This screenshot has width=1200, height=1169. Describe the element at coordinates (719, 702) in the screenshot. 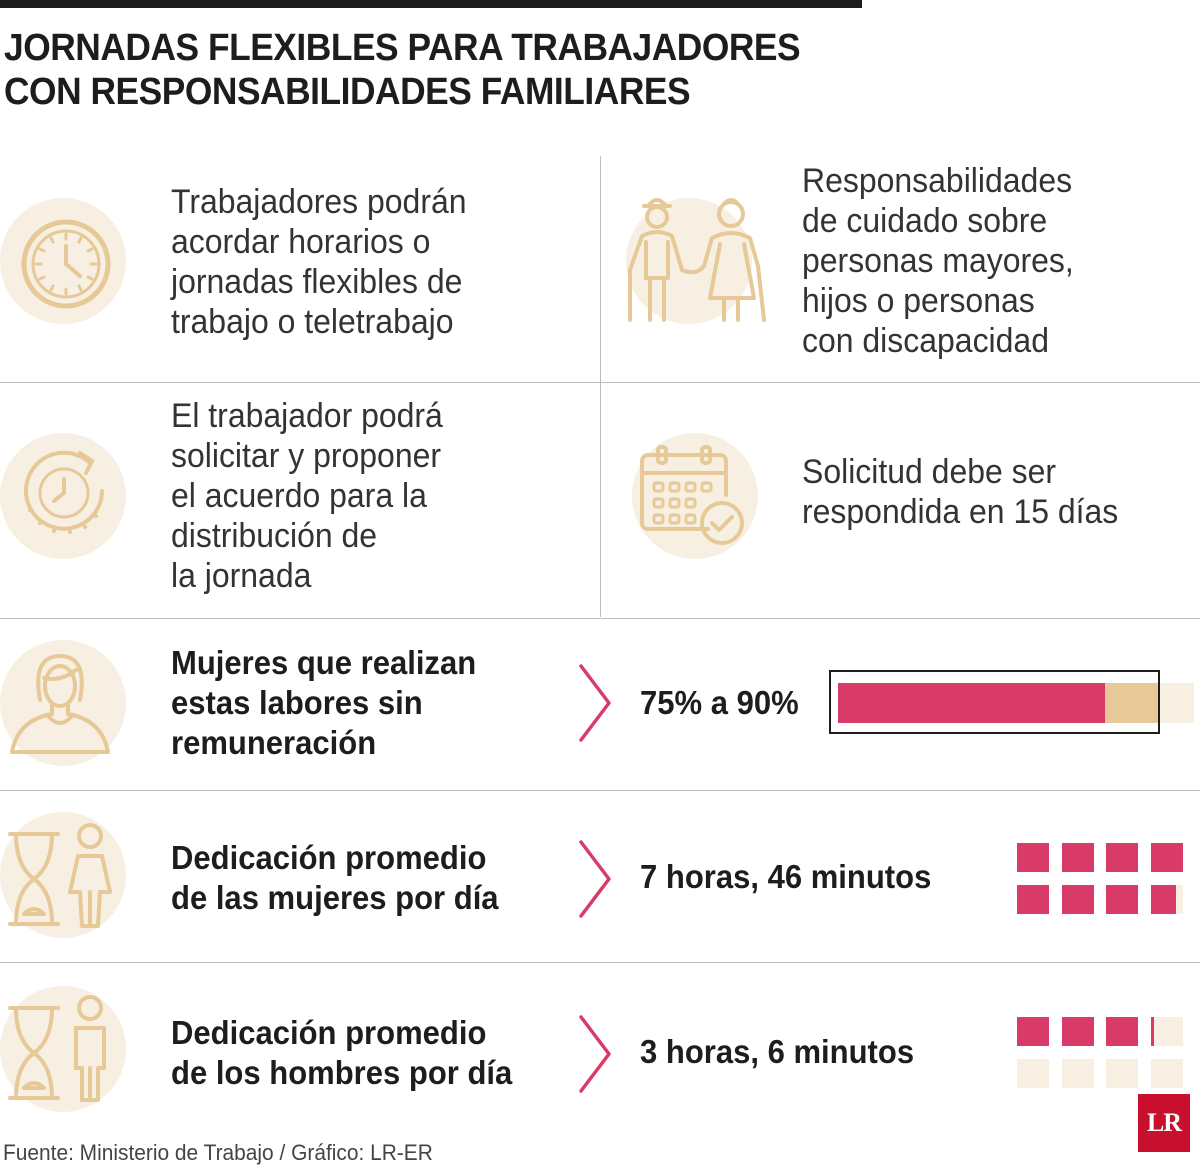

I see `stat-women-unpaid-value: 75% a 90%` at that location.